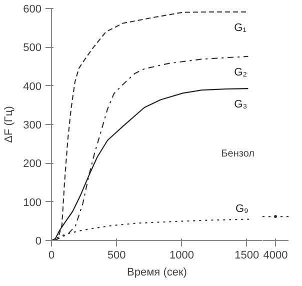 The height and width of the screenshot is (286, 302). I want to click on y-tick-label: 400, so click(32, 86).